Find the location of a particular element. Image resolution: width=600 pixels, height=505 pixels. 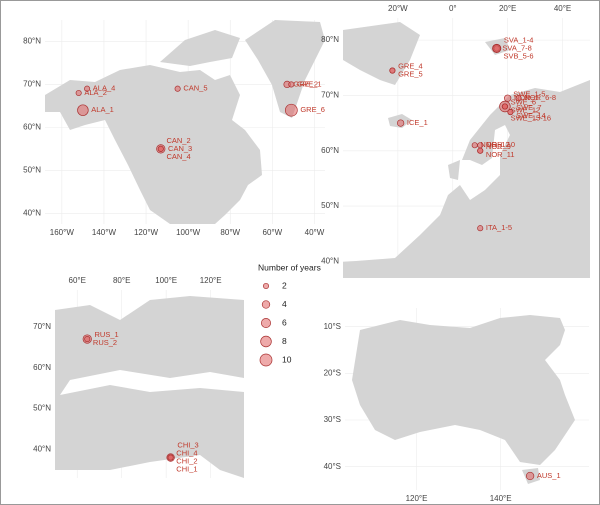

site-label: SWE_15-16 is located at coordinates (531, 117).